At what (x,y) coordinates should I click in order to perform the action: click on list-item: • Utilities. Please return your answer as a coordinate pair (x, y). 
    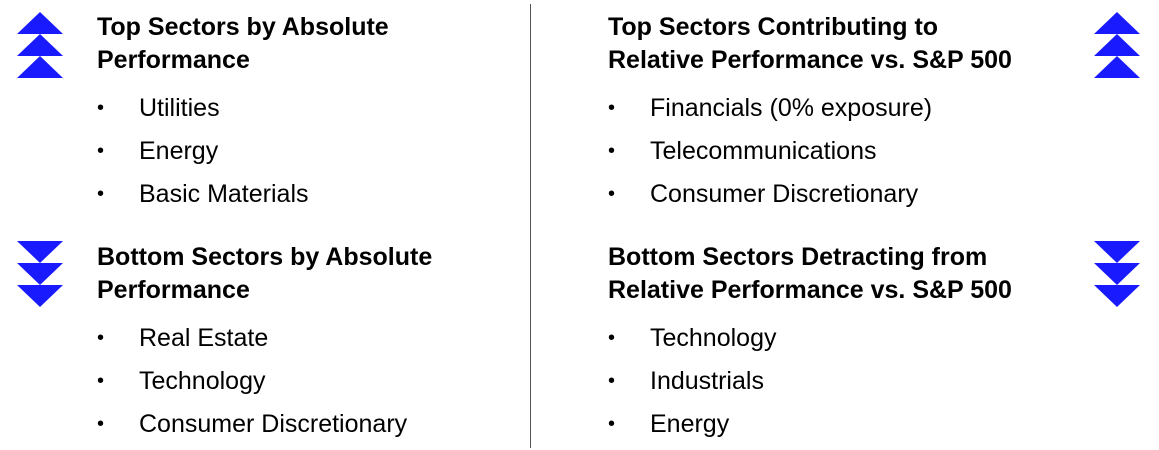
    Looking at the image, I should click on (243, 108).